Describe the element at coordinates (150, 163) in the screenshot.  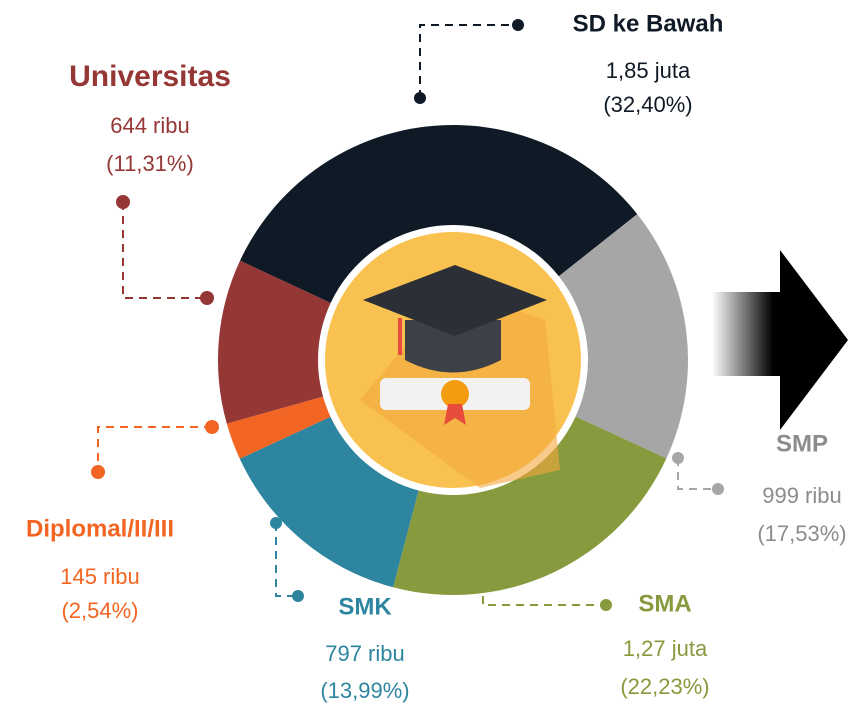
I see `value-label: (11,31%)` at that location.